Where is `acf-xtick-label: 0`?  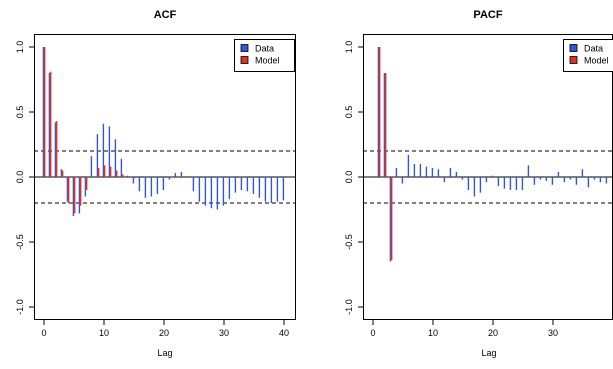 acf-xtick-label: 0 is located at coordinates (43, 333).